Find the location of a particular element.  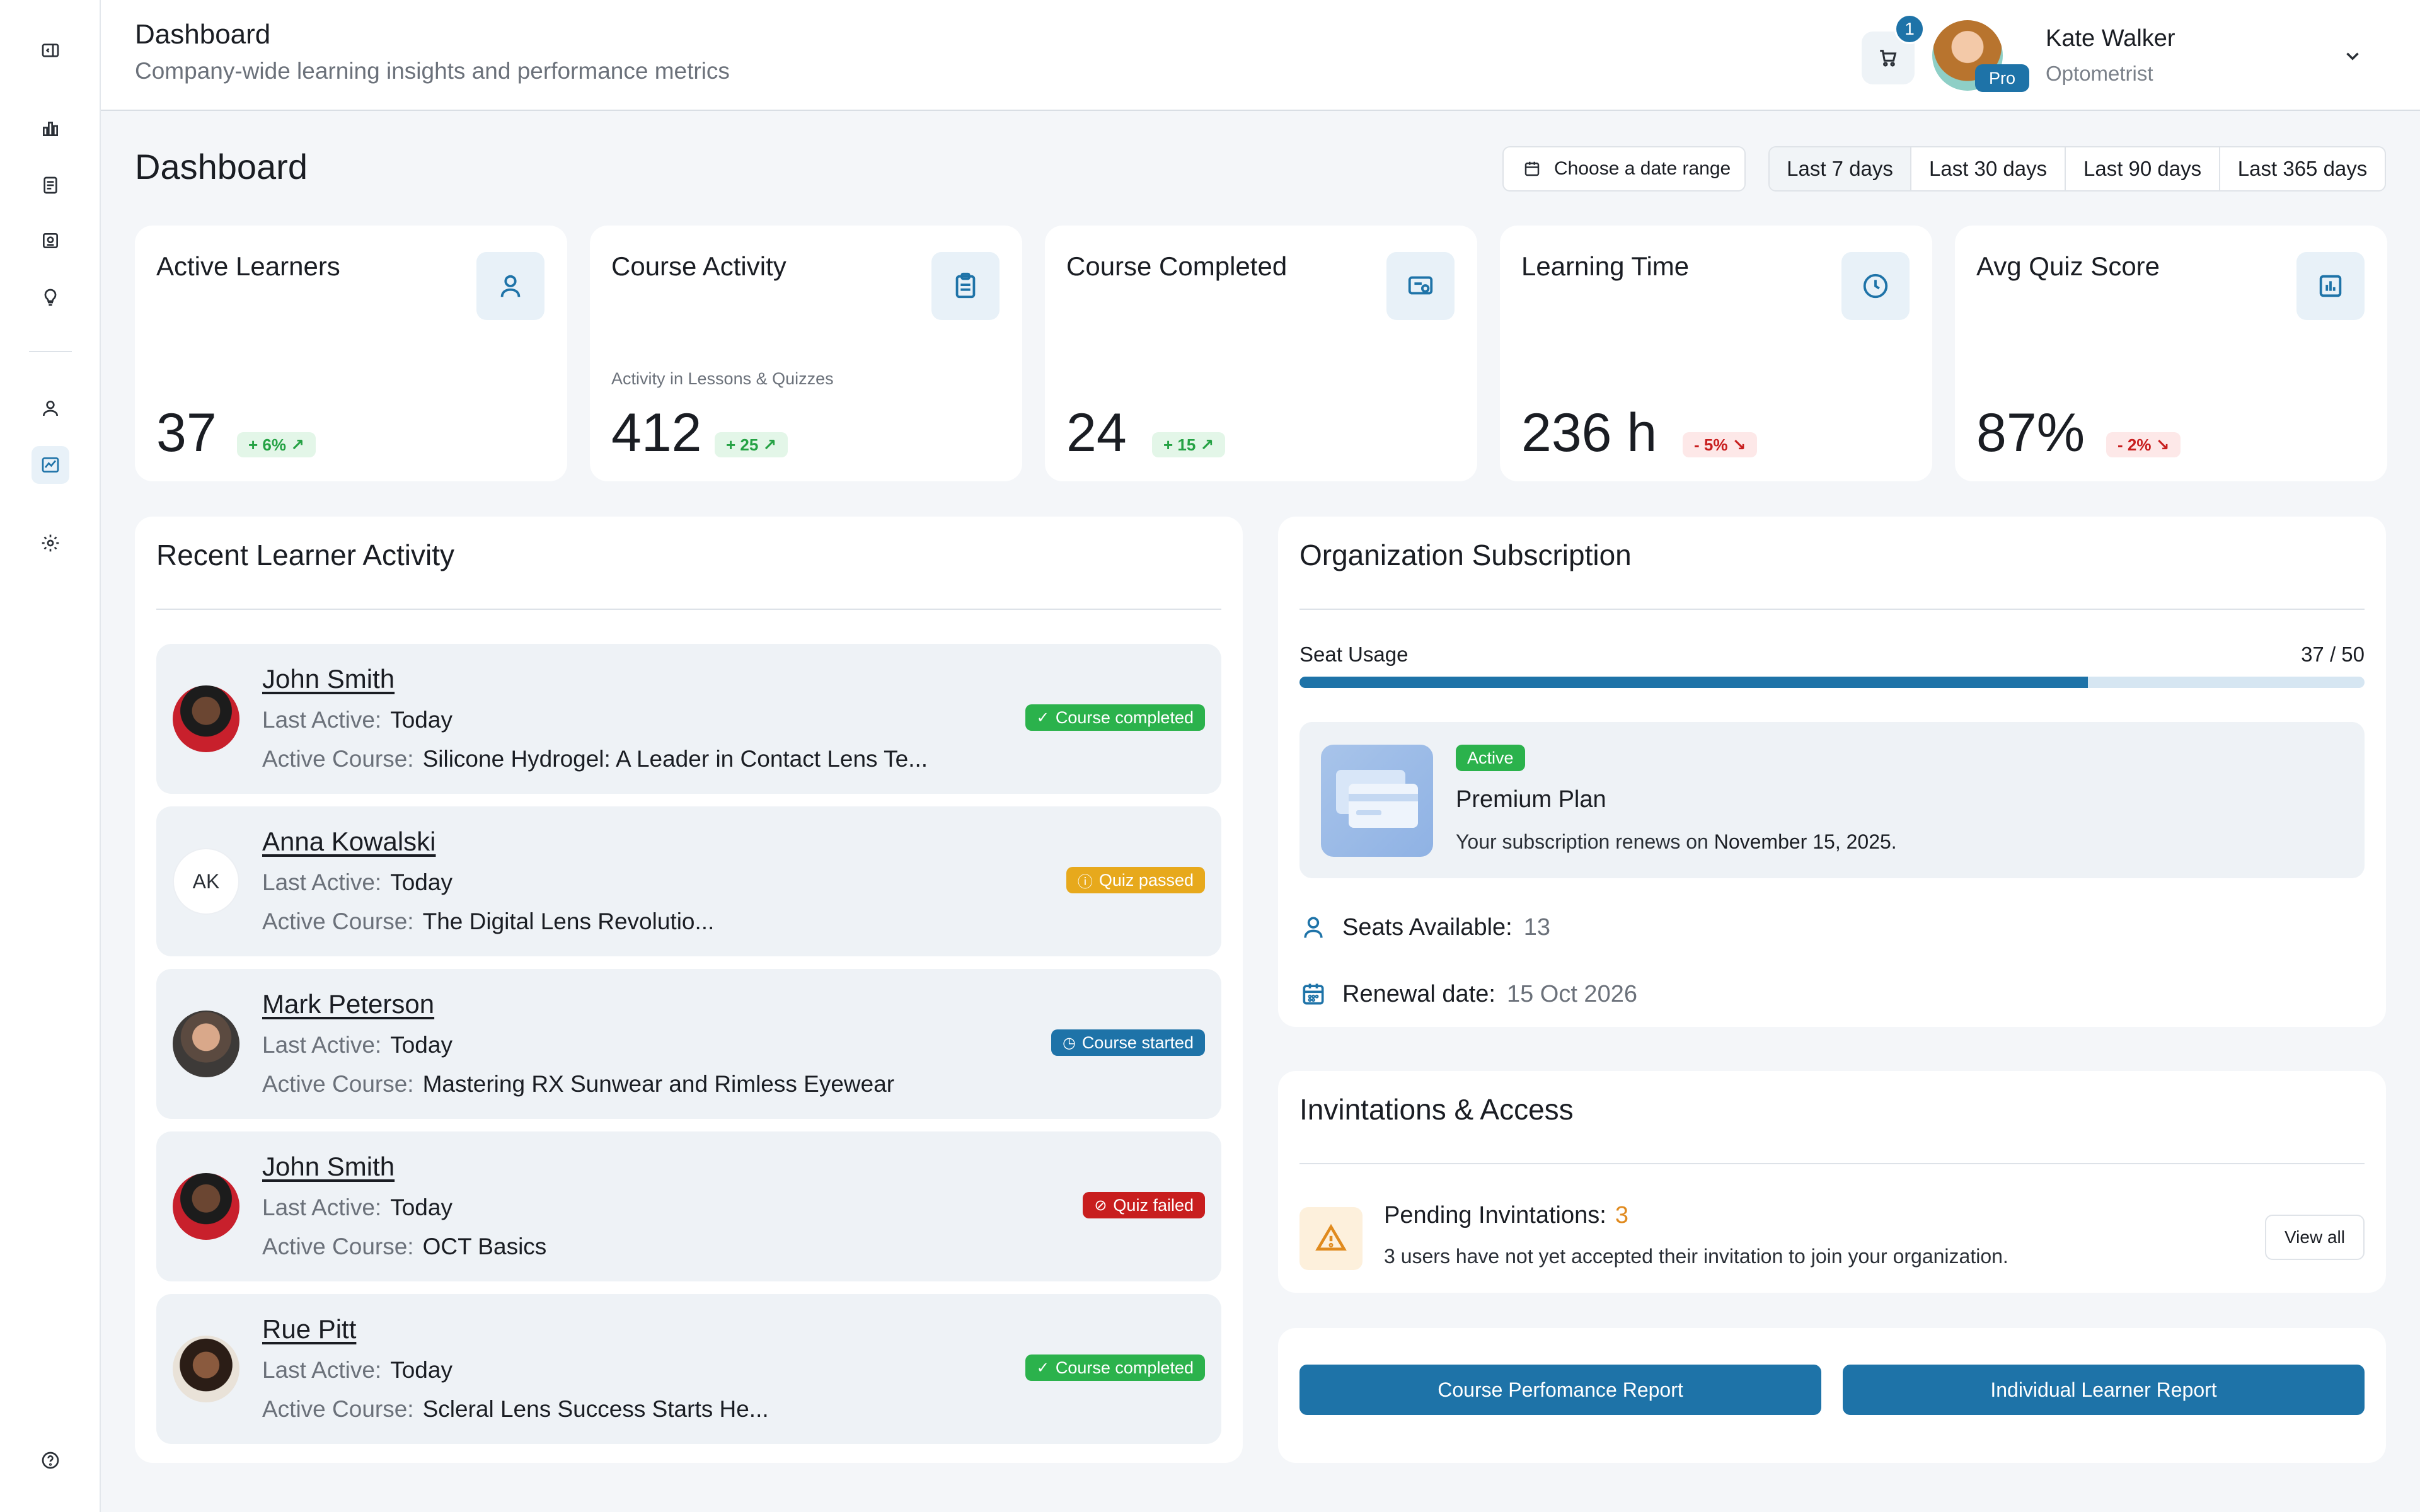

kpi-value: 87% is located at coordinates (2030, 433).